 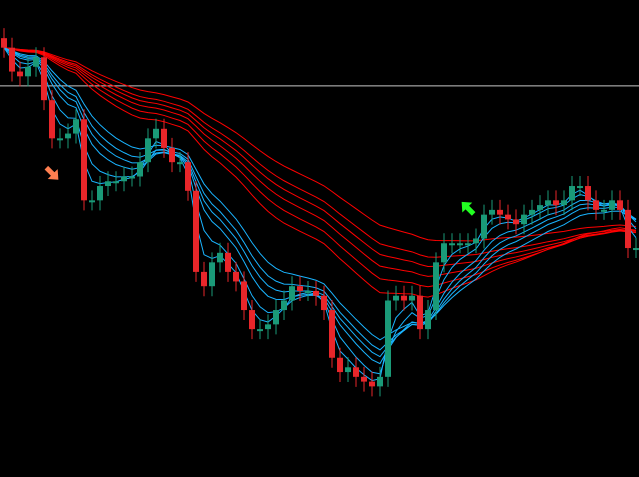 I want to click on buy-arrow-icon, so click(x=468, y=208).